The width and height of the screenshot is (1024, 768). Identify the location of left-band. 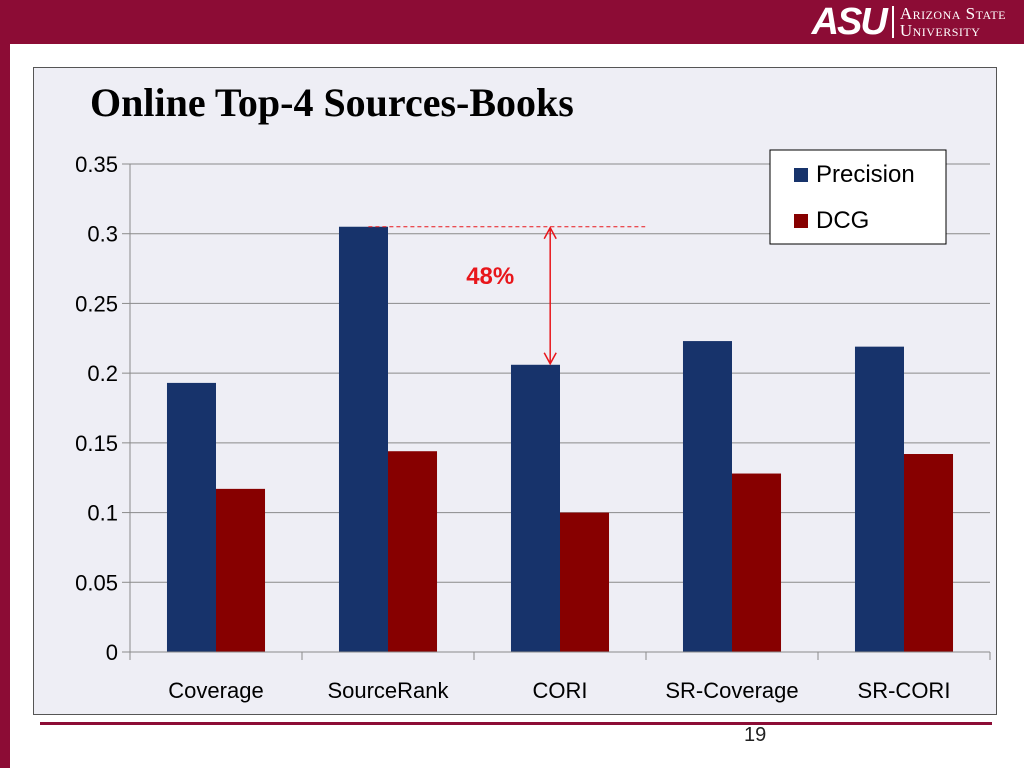
(5, 384).